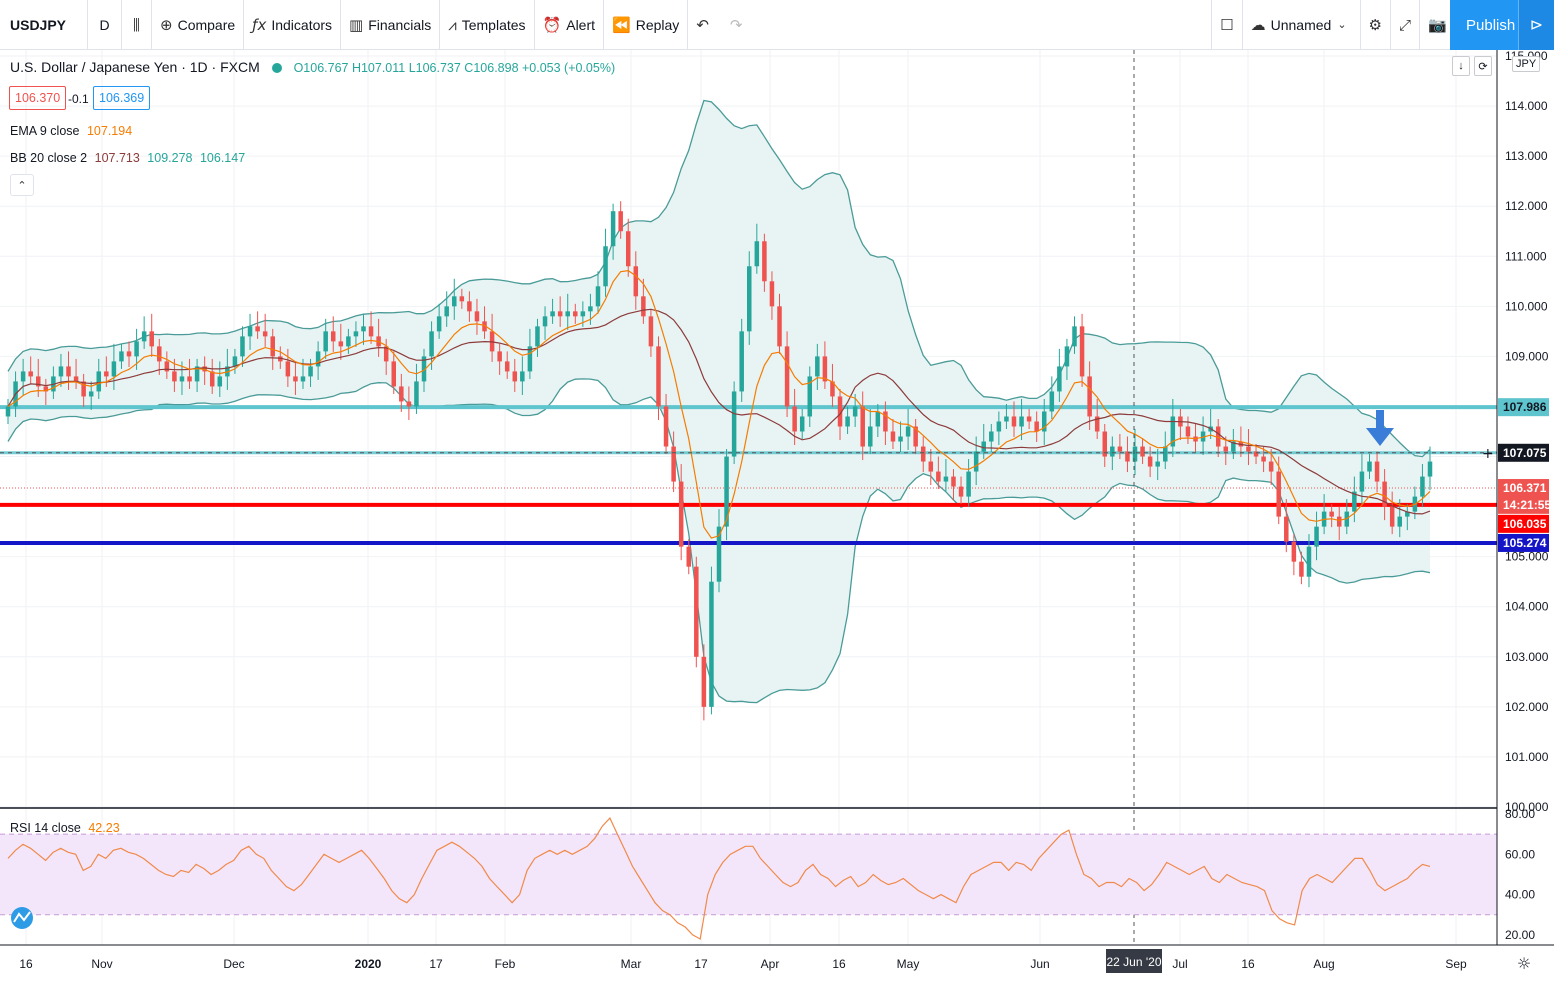  What do you see at coordinates (1526, 64) in the screenshot?
I see `currency-label: JPY` at bounding box center [1526, 64].